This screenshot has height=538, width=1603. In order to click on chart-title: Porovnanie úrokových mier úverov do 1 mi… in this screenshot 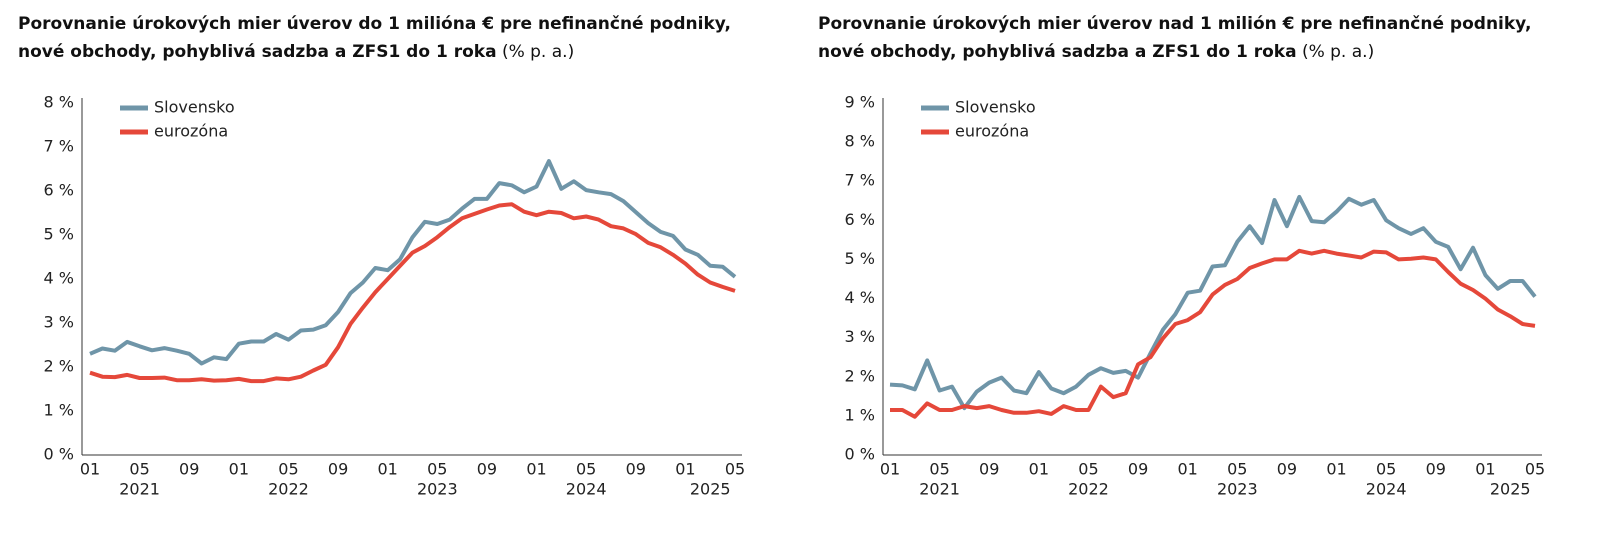, I will do `click(398, 38)`.